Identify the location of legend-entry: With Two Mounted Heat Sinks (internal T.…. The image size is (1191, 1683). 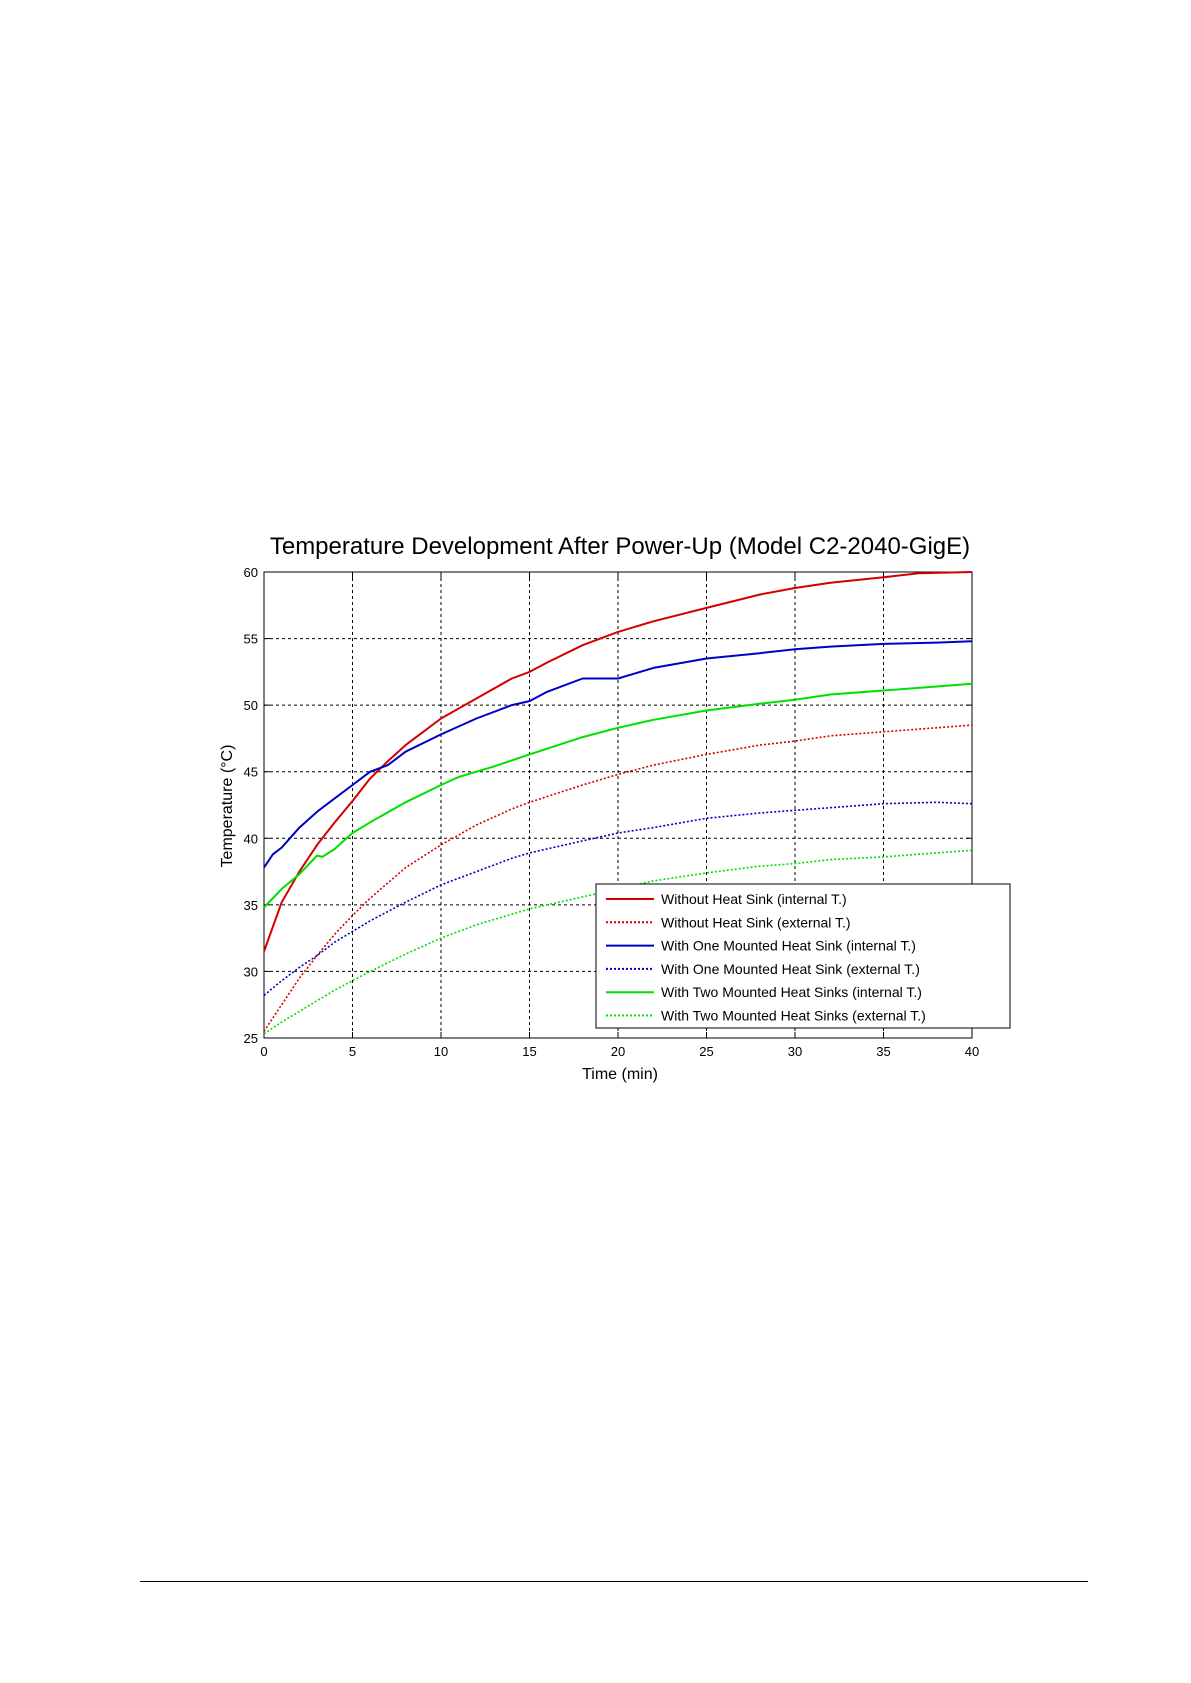
(791, 992).